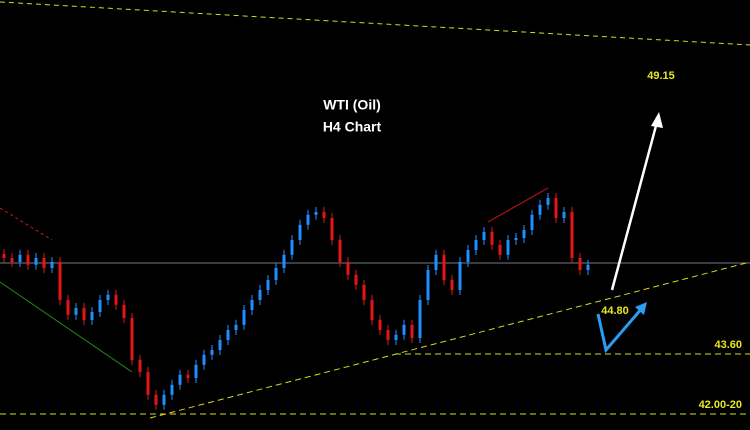 Image resolution: width=750 pixels, height=430 pixels. What do you see at coordinates (26, 224) in the screenshot?
I see `red-trendline` at bounding box center [26, 224].